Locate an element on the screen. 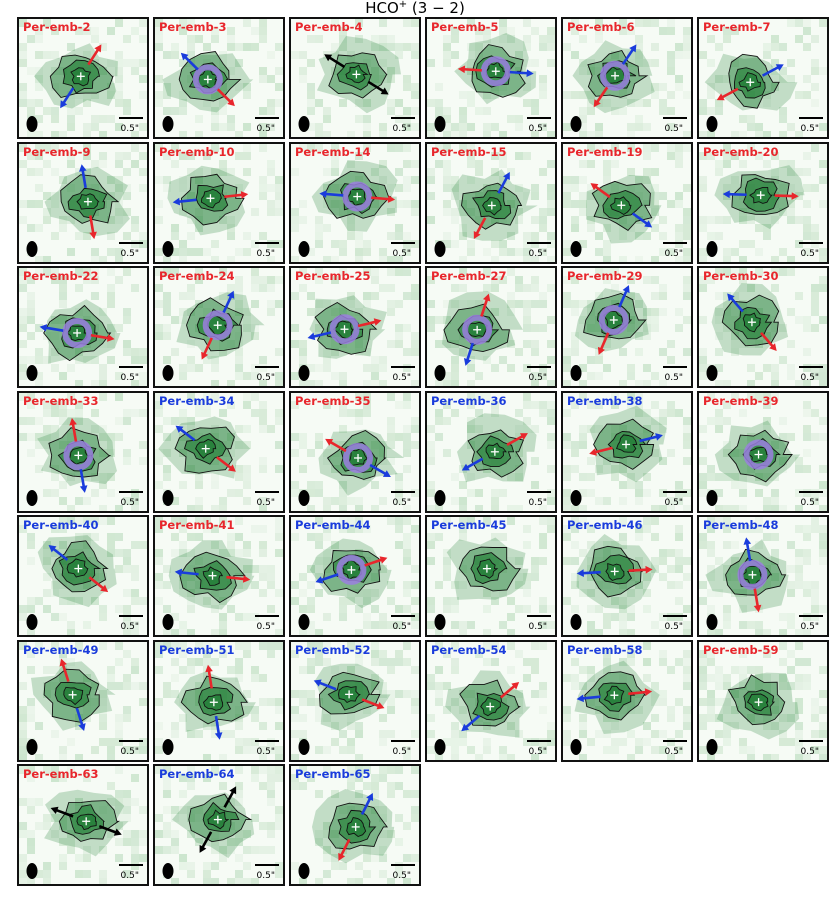  panel-per-emb-46: Per-emb-46 0.5" is located at coordinates (627, 576).